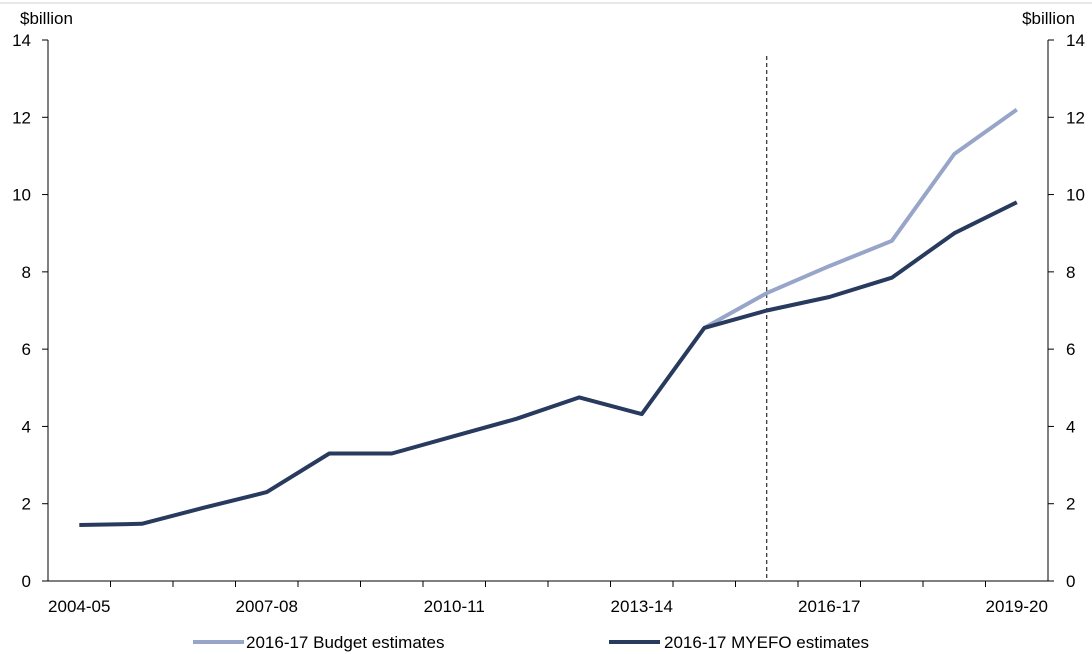 This screenshot has width=1092, height=654. What do you see at coordinates (642, 606) in the screenshot?
I see `x-tick-label: 2013-14` at bounding box center [642, 606].